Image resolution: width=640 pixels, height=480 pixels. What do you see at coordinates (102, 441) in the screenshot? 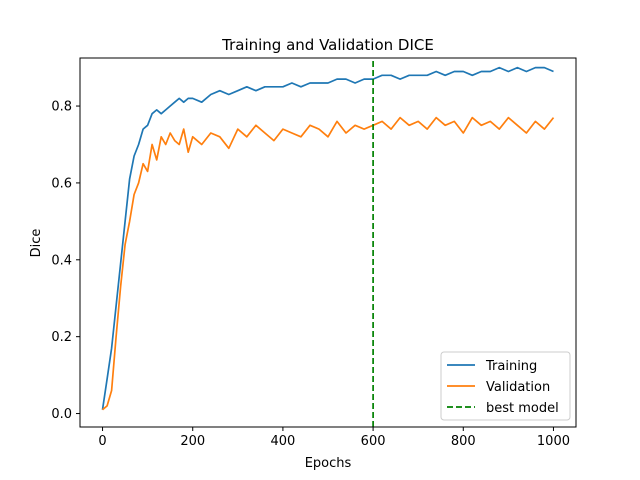
I see `x-tick-label: 0` at bounding box center [102, 441].